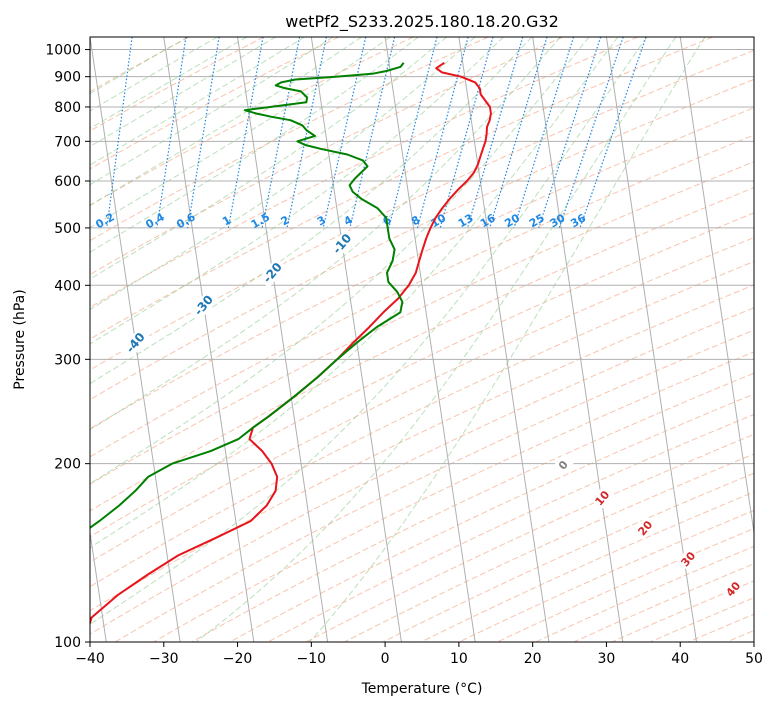 This screenshot has height=708, width=775. What do you see at coordinates (312, 659) in the screenshot?
I see `x-tick-label: −10` at bounding box center [312, 659].